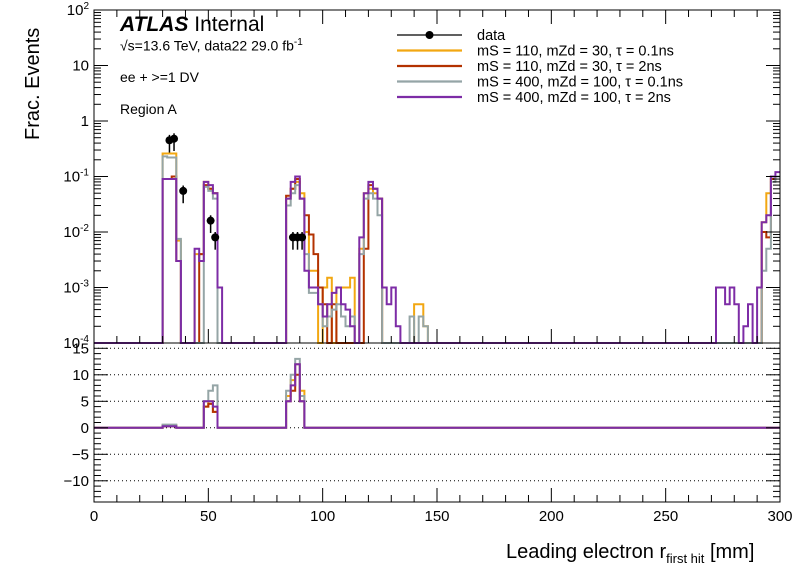  What do you see at coordinates (685, 558) in the screenshot?
I see `x-axis-title-sub: first hit` at bounding box center [685, 558].